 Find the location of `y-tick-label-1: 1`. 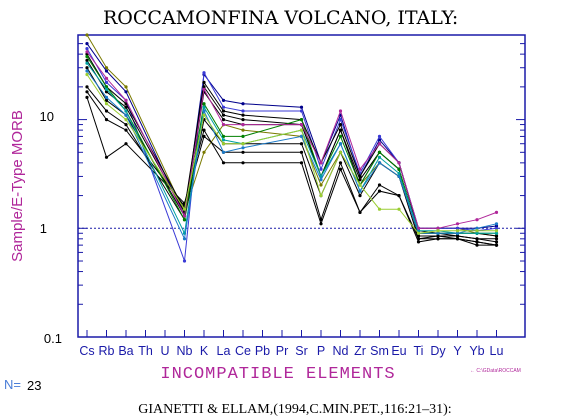

y-tick-label-1: 1 is located at coordinates (43, 228).